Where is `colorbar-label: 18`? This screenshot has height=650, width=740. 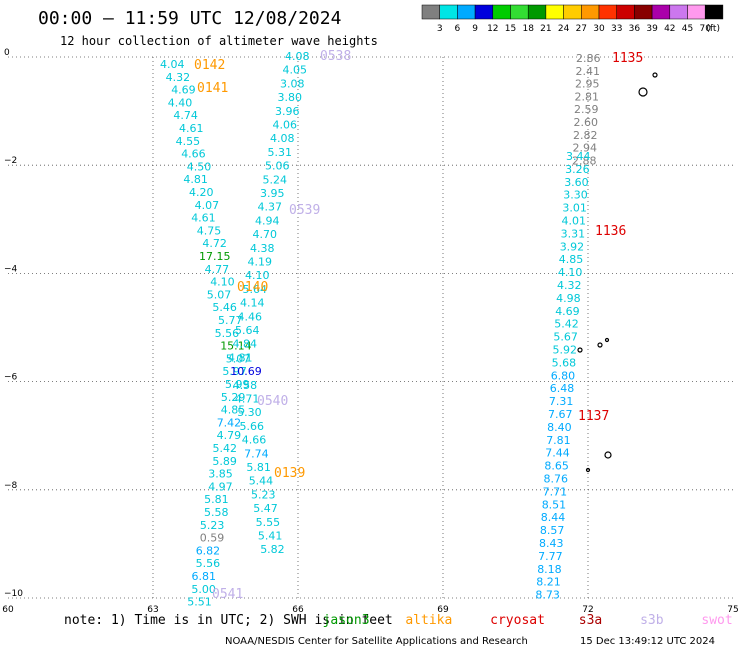 colorbar-label: 18 is located at coordinates (528, 29).